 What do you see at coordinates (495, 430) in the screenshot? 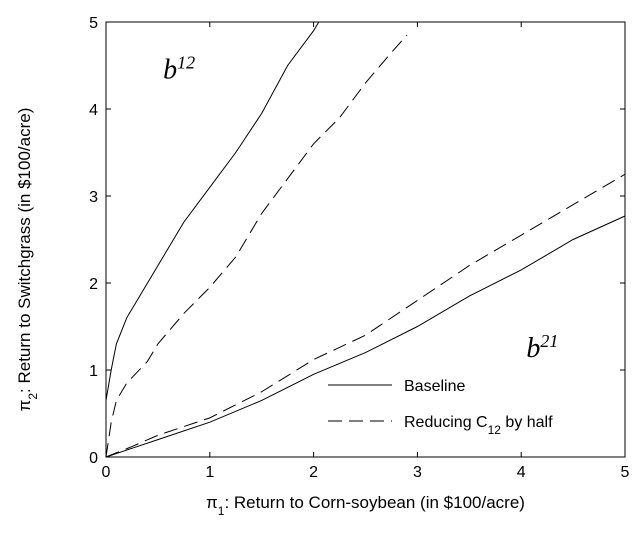
I see `legend-sub: 12` at bounding box center [495, 430].